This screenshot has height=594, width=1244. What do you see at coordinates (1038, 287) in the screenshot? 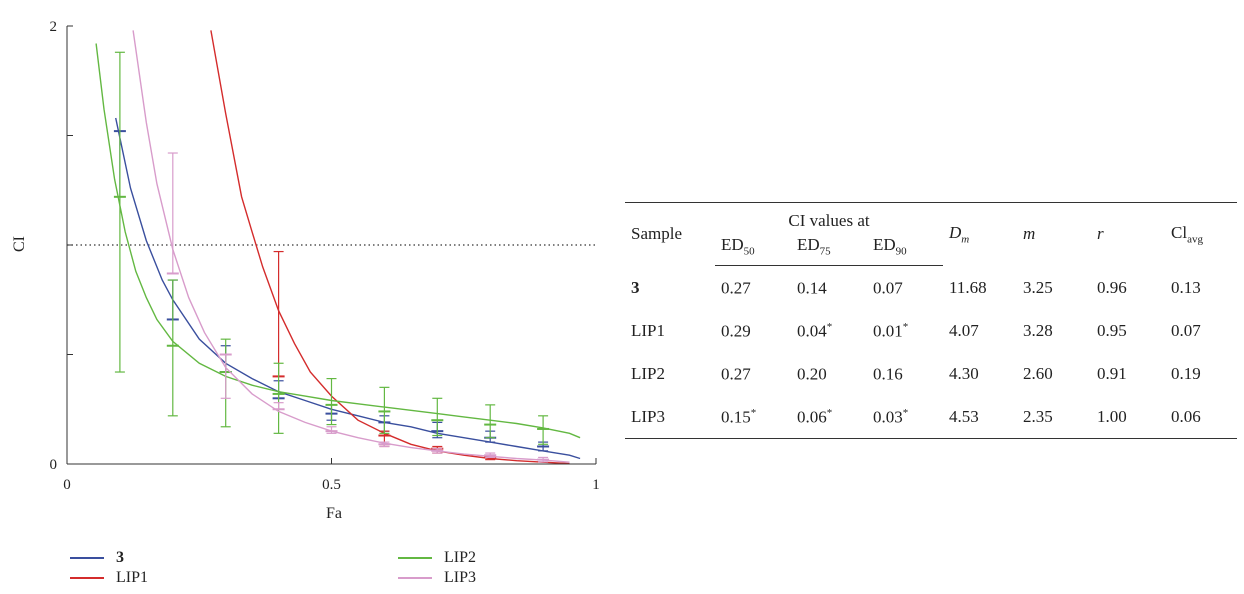
I see `cell-m: 3.25` at bounding box center [1038, 287].